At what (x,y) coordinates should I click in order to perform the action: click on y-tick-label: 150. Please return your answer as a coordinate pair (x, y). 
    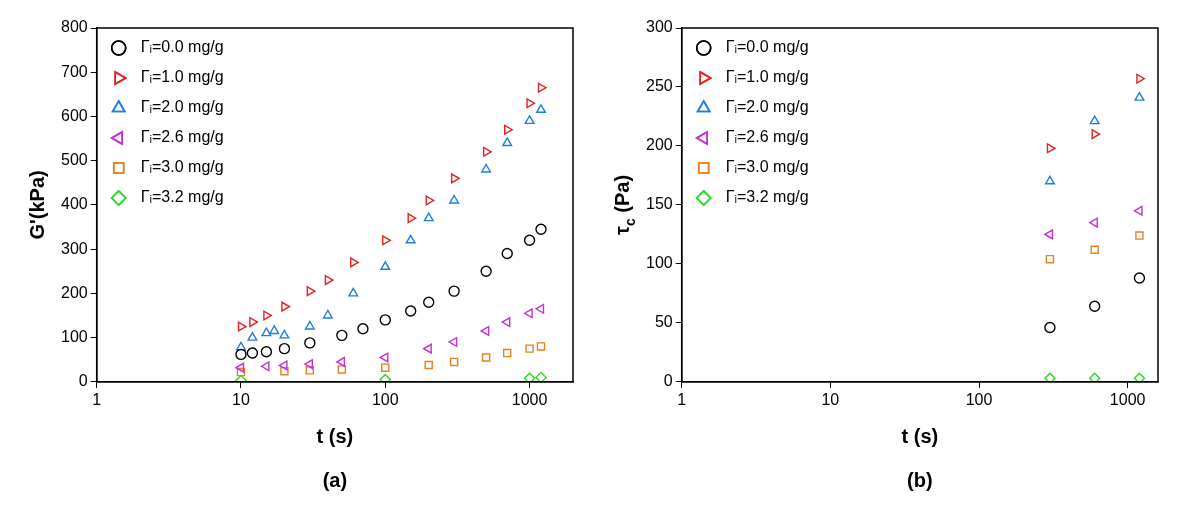
    Looking at the image, I should click on (659, 204).